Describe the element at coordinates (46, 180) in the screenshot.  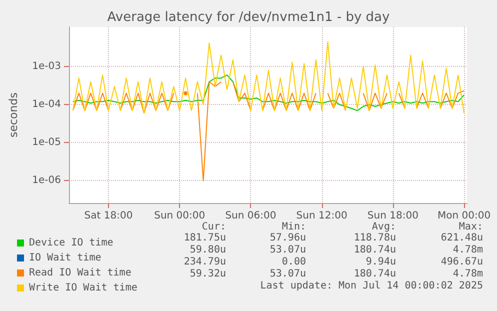
I see `y-tick-label: 1e-06` at that location.